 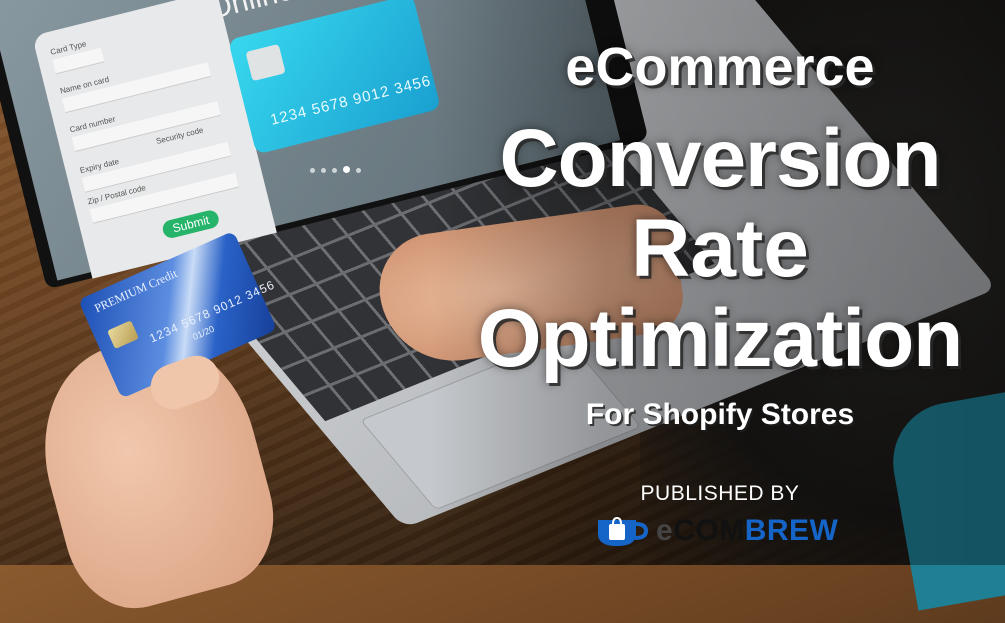 I want to click on ecombrew-logo: eCOMBREW, so click(x=717, y=531).